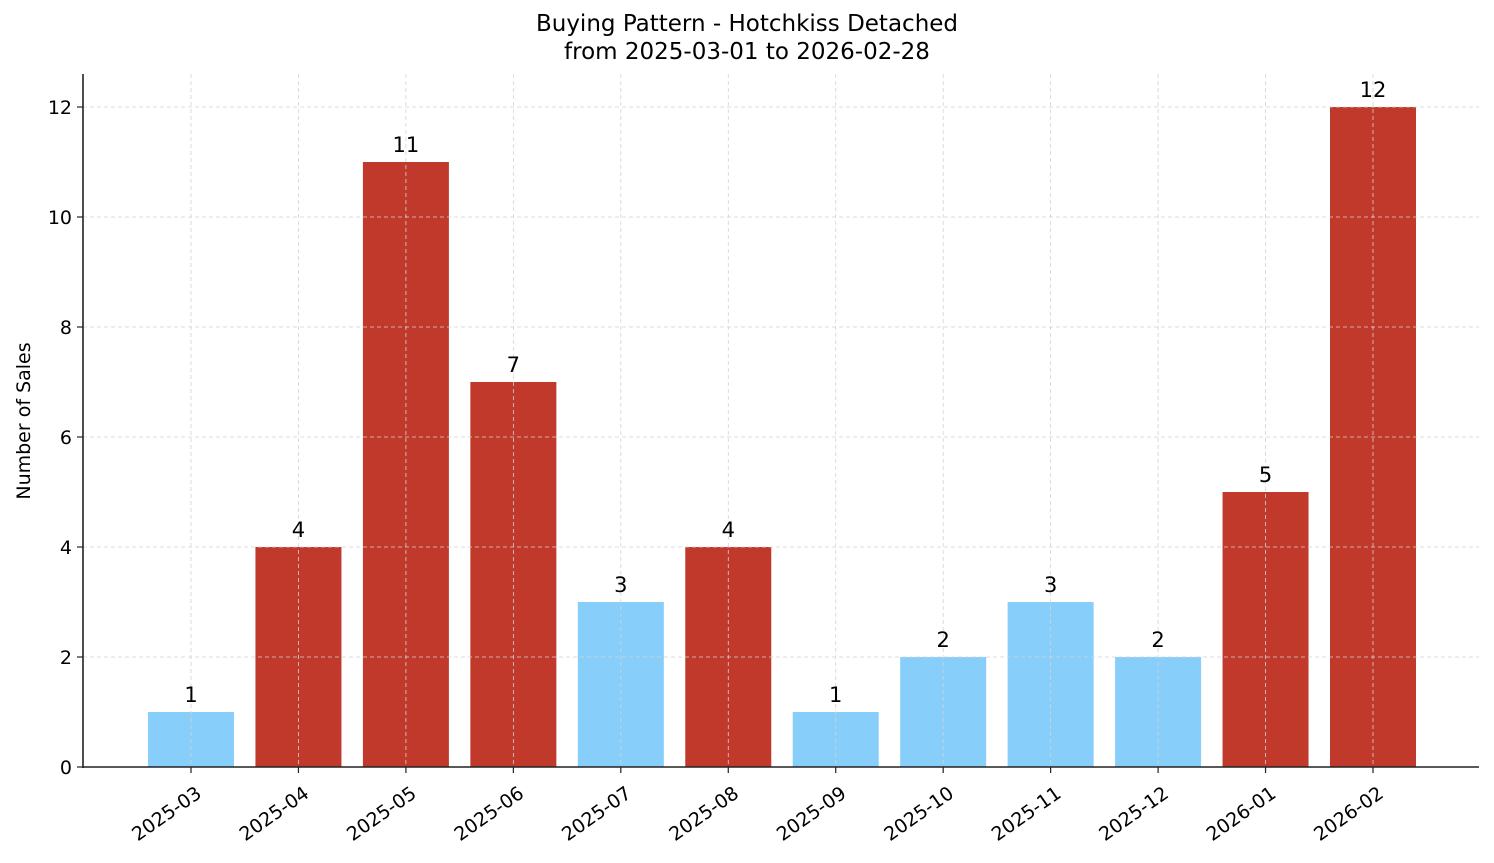 The image size is (1494, 863). I want to click on x-tick-label: 2026-01, so click(1242, 814).